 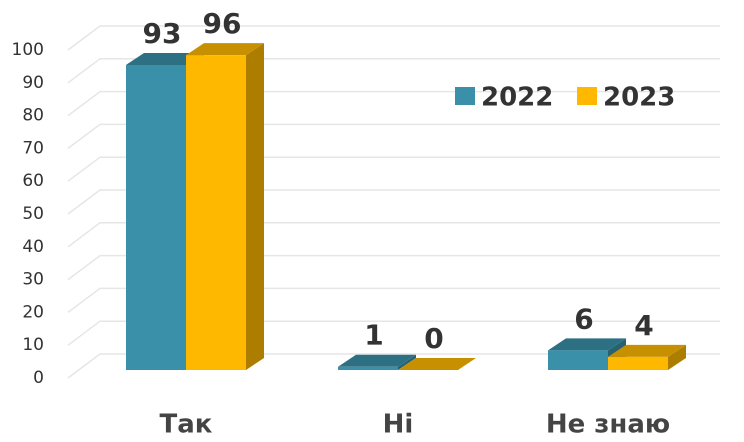 What do you see at coordinates (28, 50) in the screenshot?
I see `y-tick-label: 100` at bounding box center [28, 50].